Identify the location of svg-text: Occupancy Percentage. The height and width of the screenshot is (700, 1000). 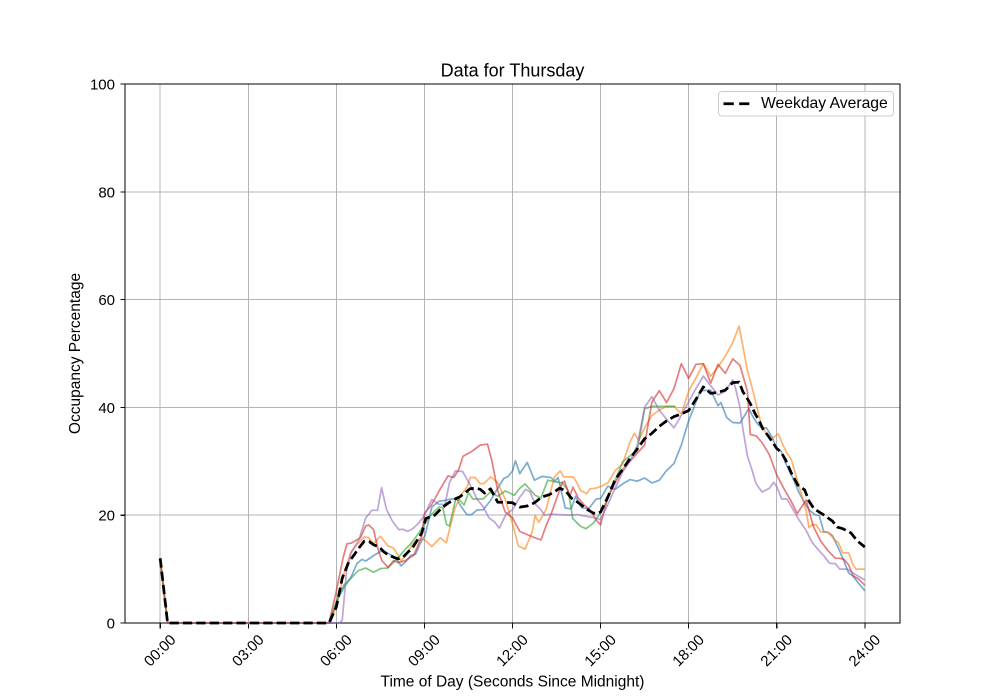
(75, 353).